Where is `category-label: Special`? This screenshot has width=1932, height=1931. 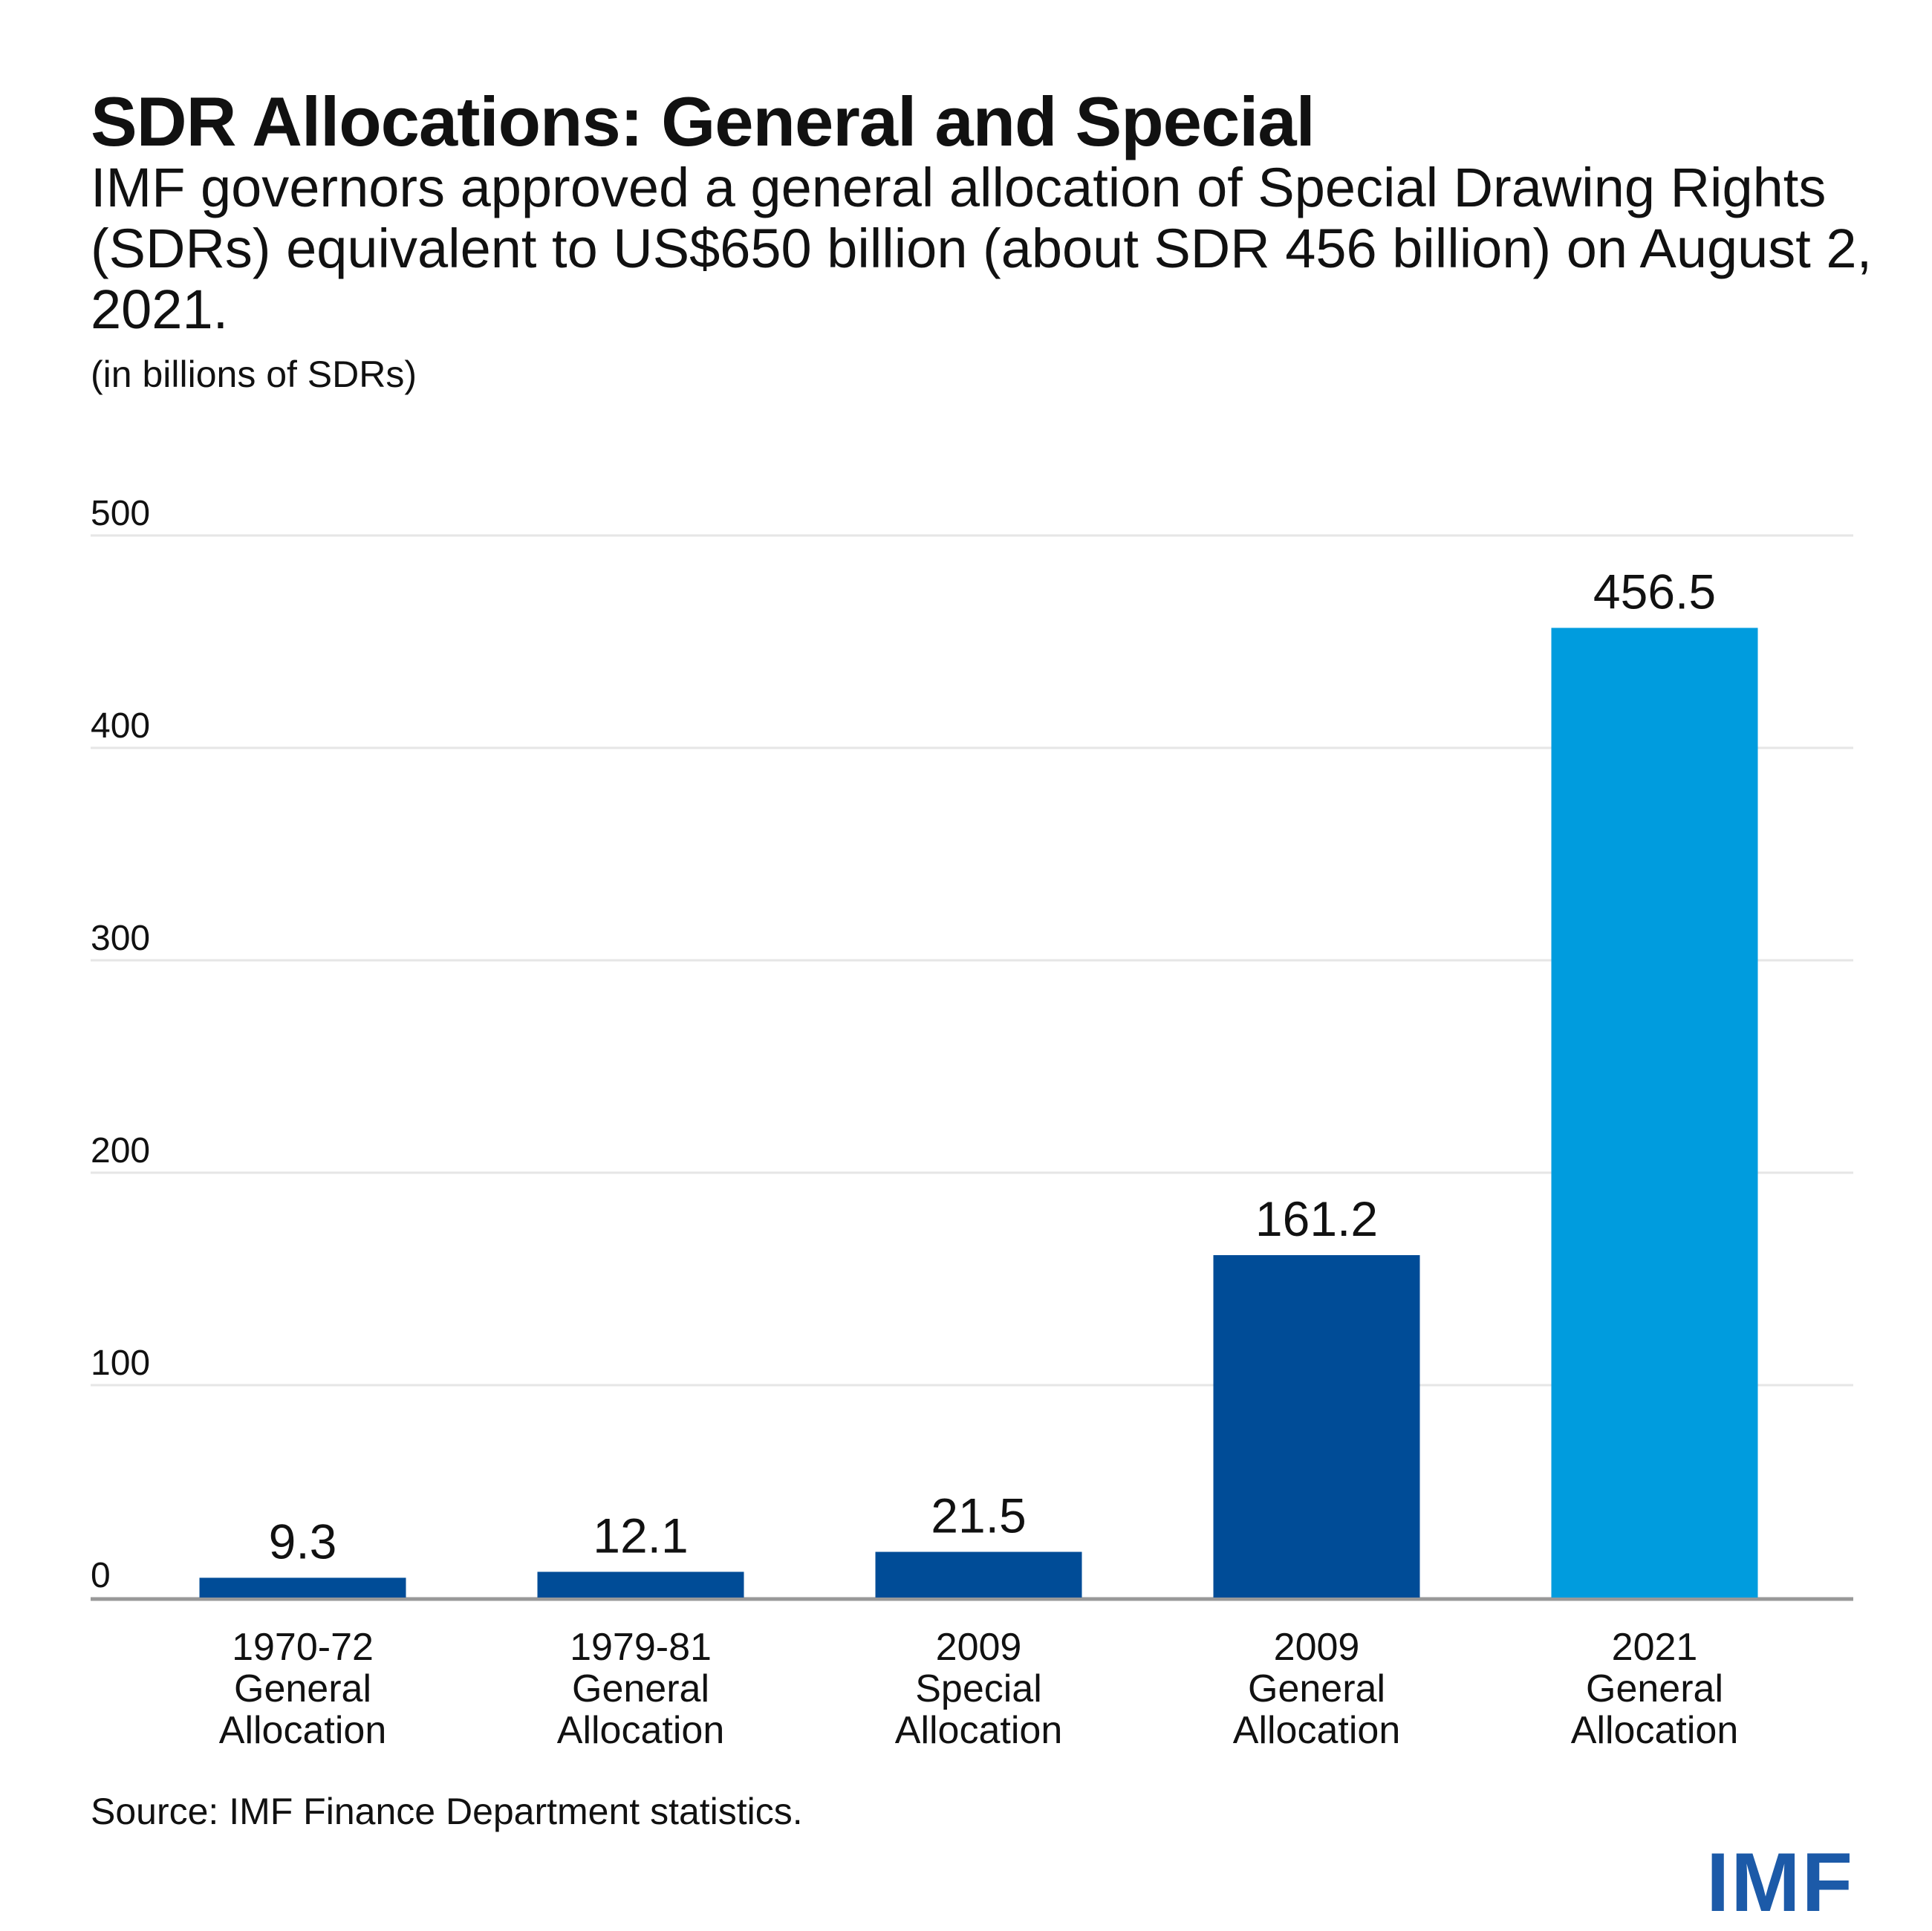
category-label: Special is located at coordinates (978, 1688).